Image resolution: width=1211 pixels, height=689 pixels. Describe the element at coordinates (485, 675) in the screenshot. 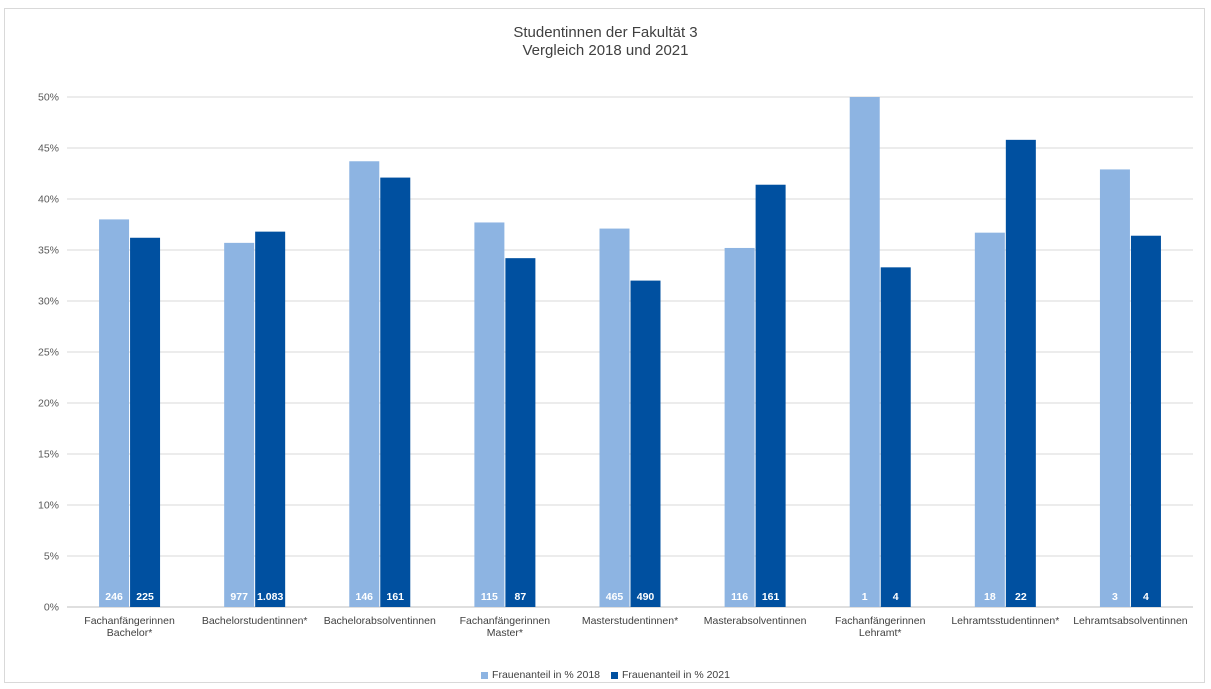

I see `legend-swatch-2018` at that location.